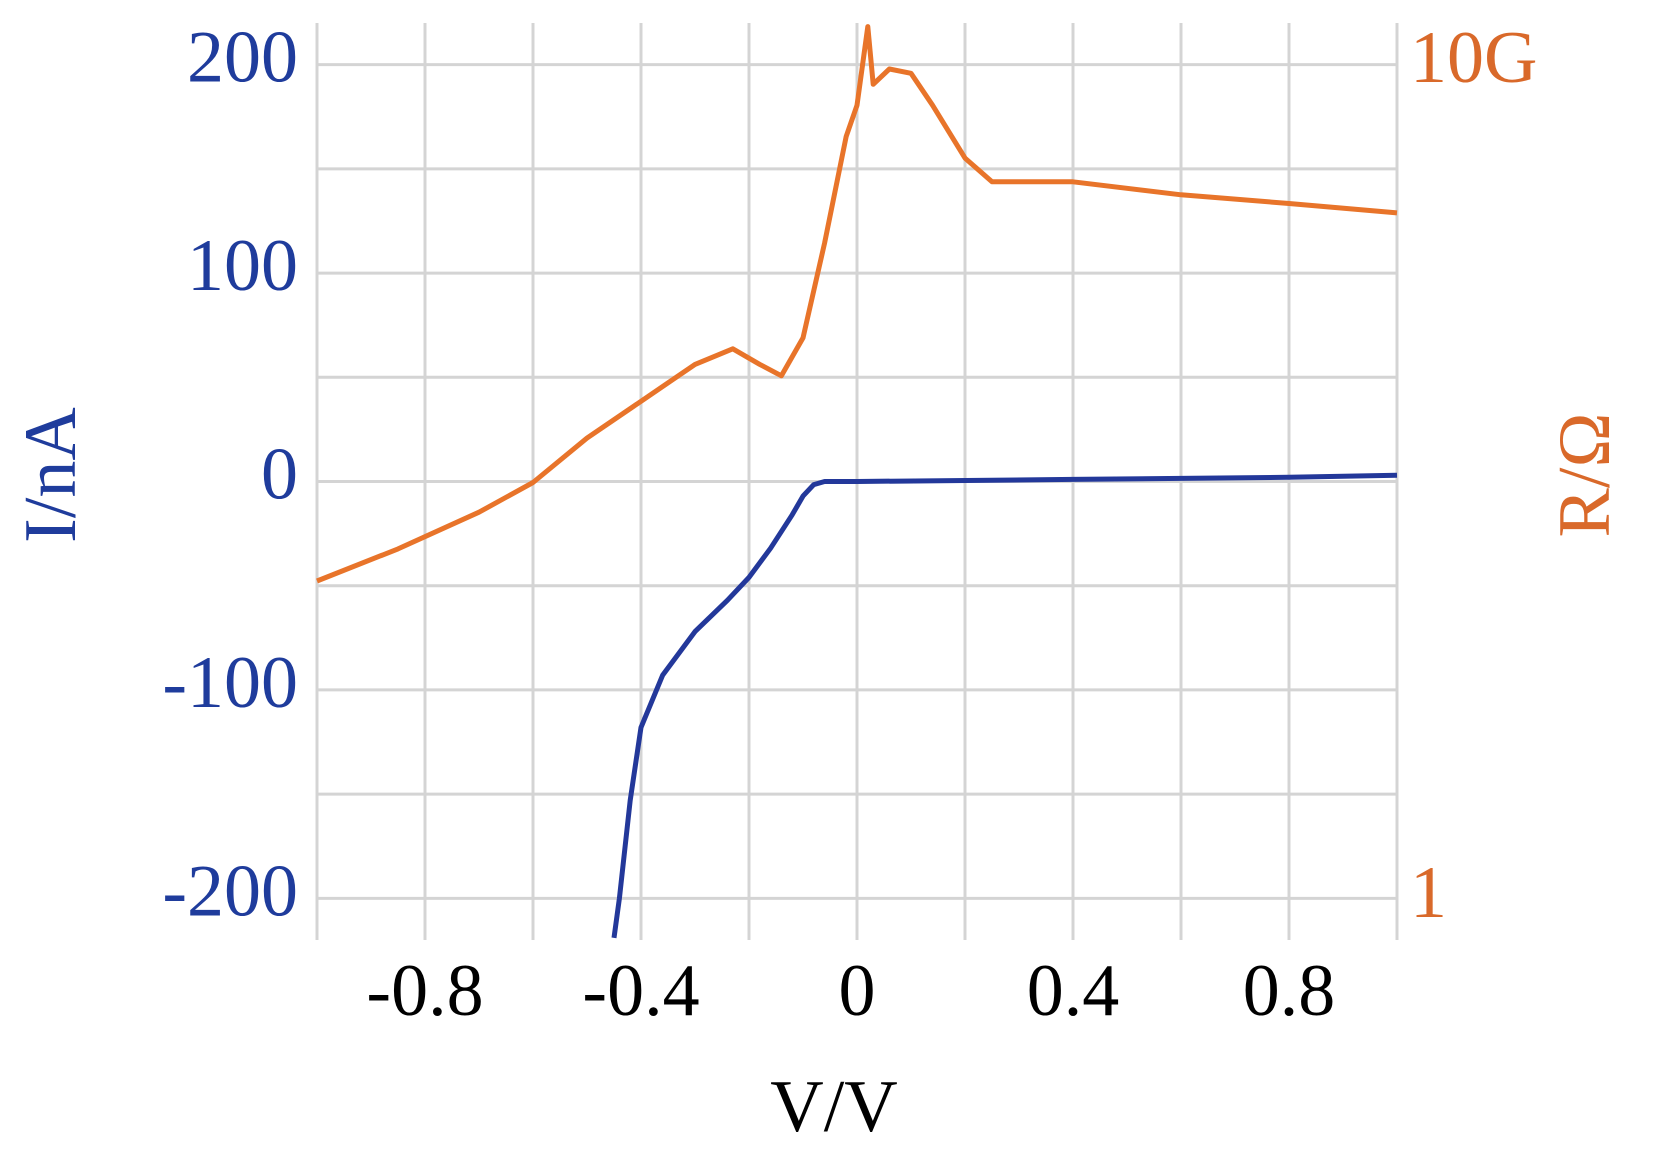 Image resolution: width=1655 pixels, height=1174 pixels. I want to click on x-tick-label: -0.4, so click(640, 991).